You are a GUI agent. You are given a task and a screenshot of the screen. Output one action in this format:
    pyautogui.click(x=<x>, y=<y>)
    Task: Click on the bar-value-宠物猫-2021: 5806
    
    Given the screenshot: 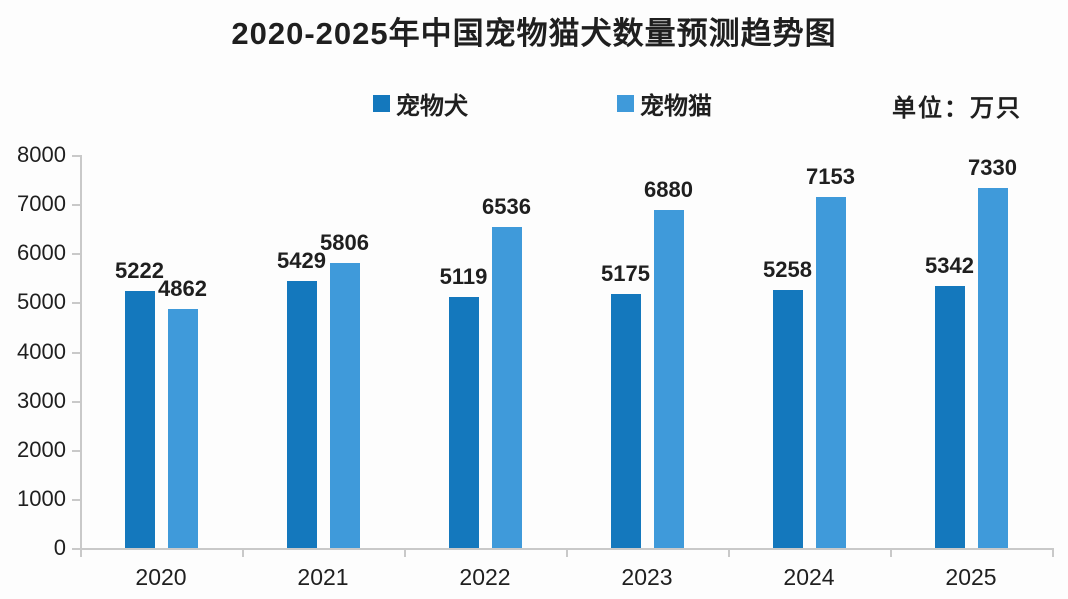 What is the action you would take?
    pyautogui.click(x=344, y=242)
    